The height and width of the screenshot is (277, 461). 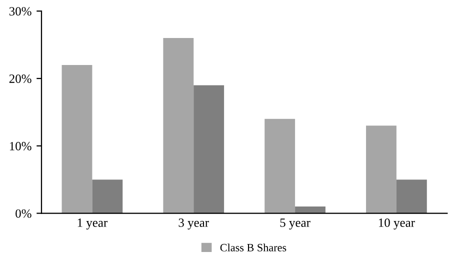 What do you see at coordinates (21, 146) in the screenshot?
I see `y-tick-label: 10%` at bounding box center [21, 146].